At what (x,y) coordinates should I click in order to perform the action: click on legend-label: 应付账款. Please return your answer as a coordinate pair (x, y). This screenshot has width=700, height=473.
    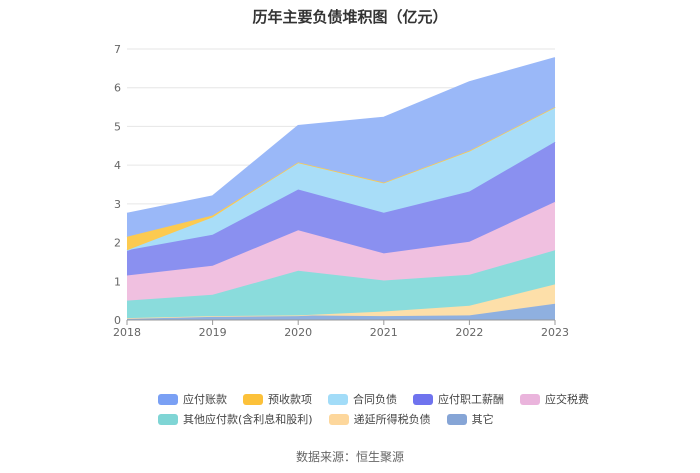
    Looking at the image, I should click on (205, 399).